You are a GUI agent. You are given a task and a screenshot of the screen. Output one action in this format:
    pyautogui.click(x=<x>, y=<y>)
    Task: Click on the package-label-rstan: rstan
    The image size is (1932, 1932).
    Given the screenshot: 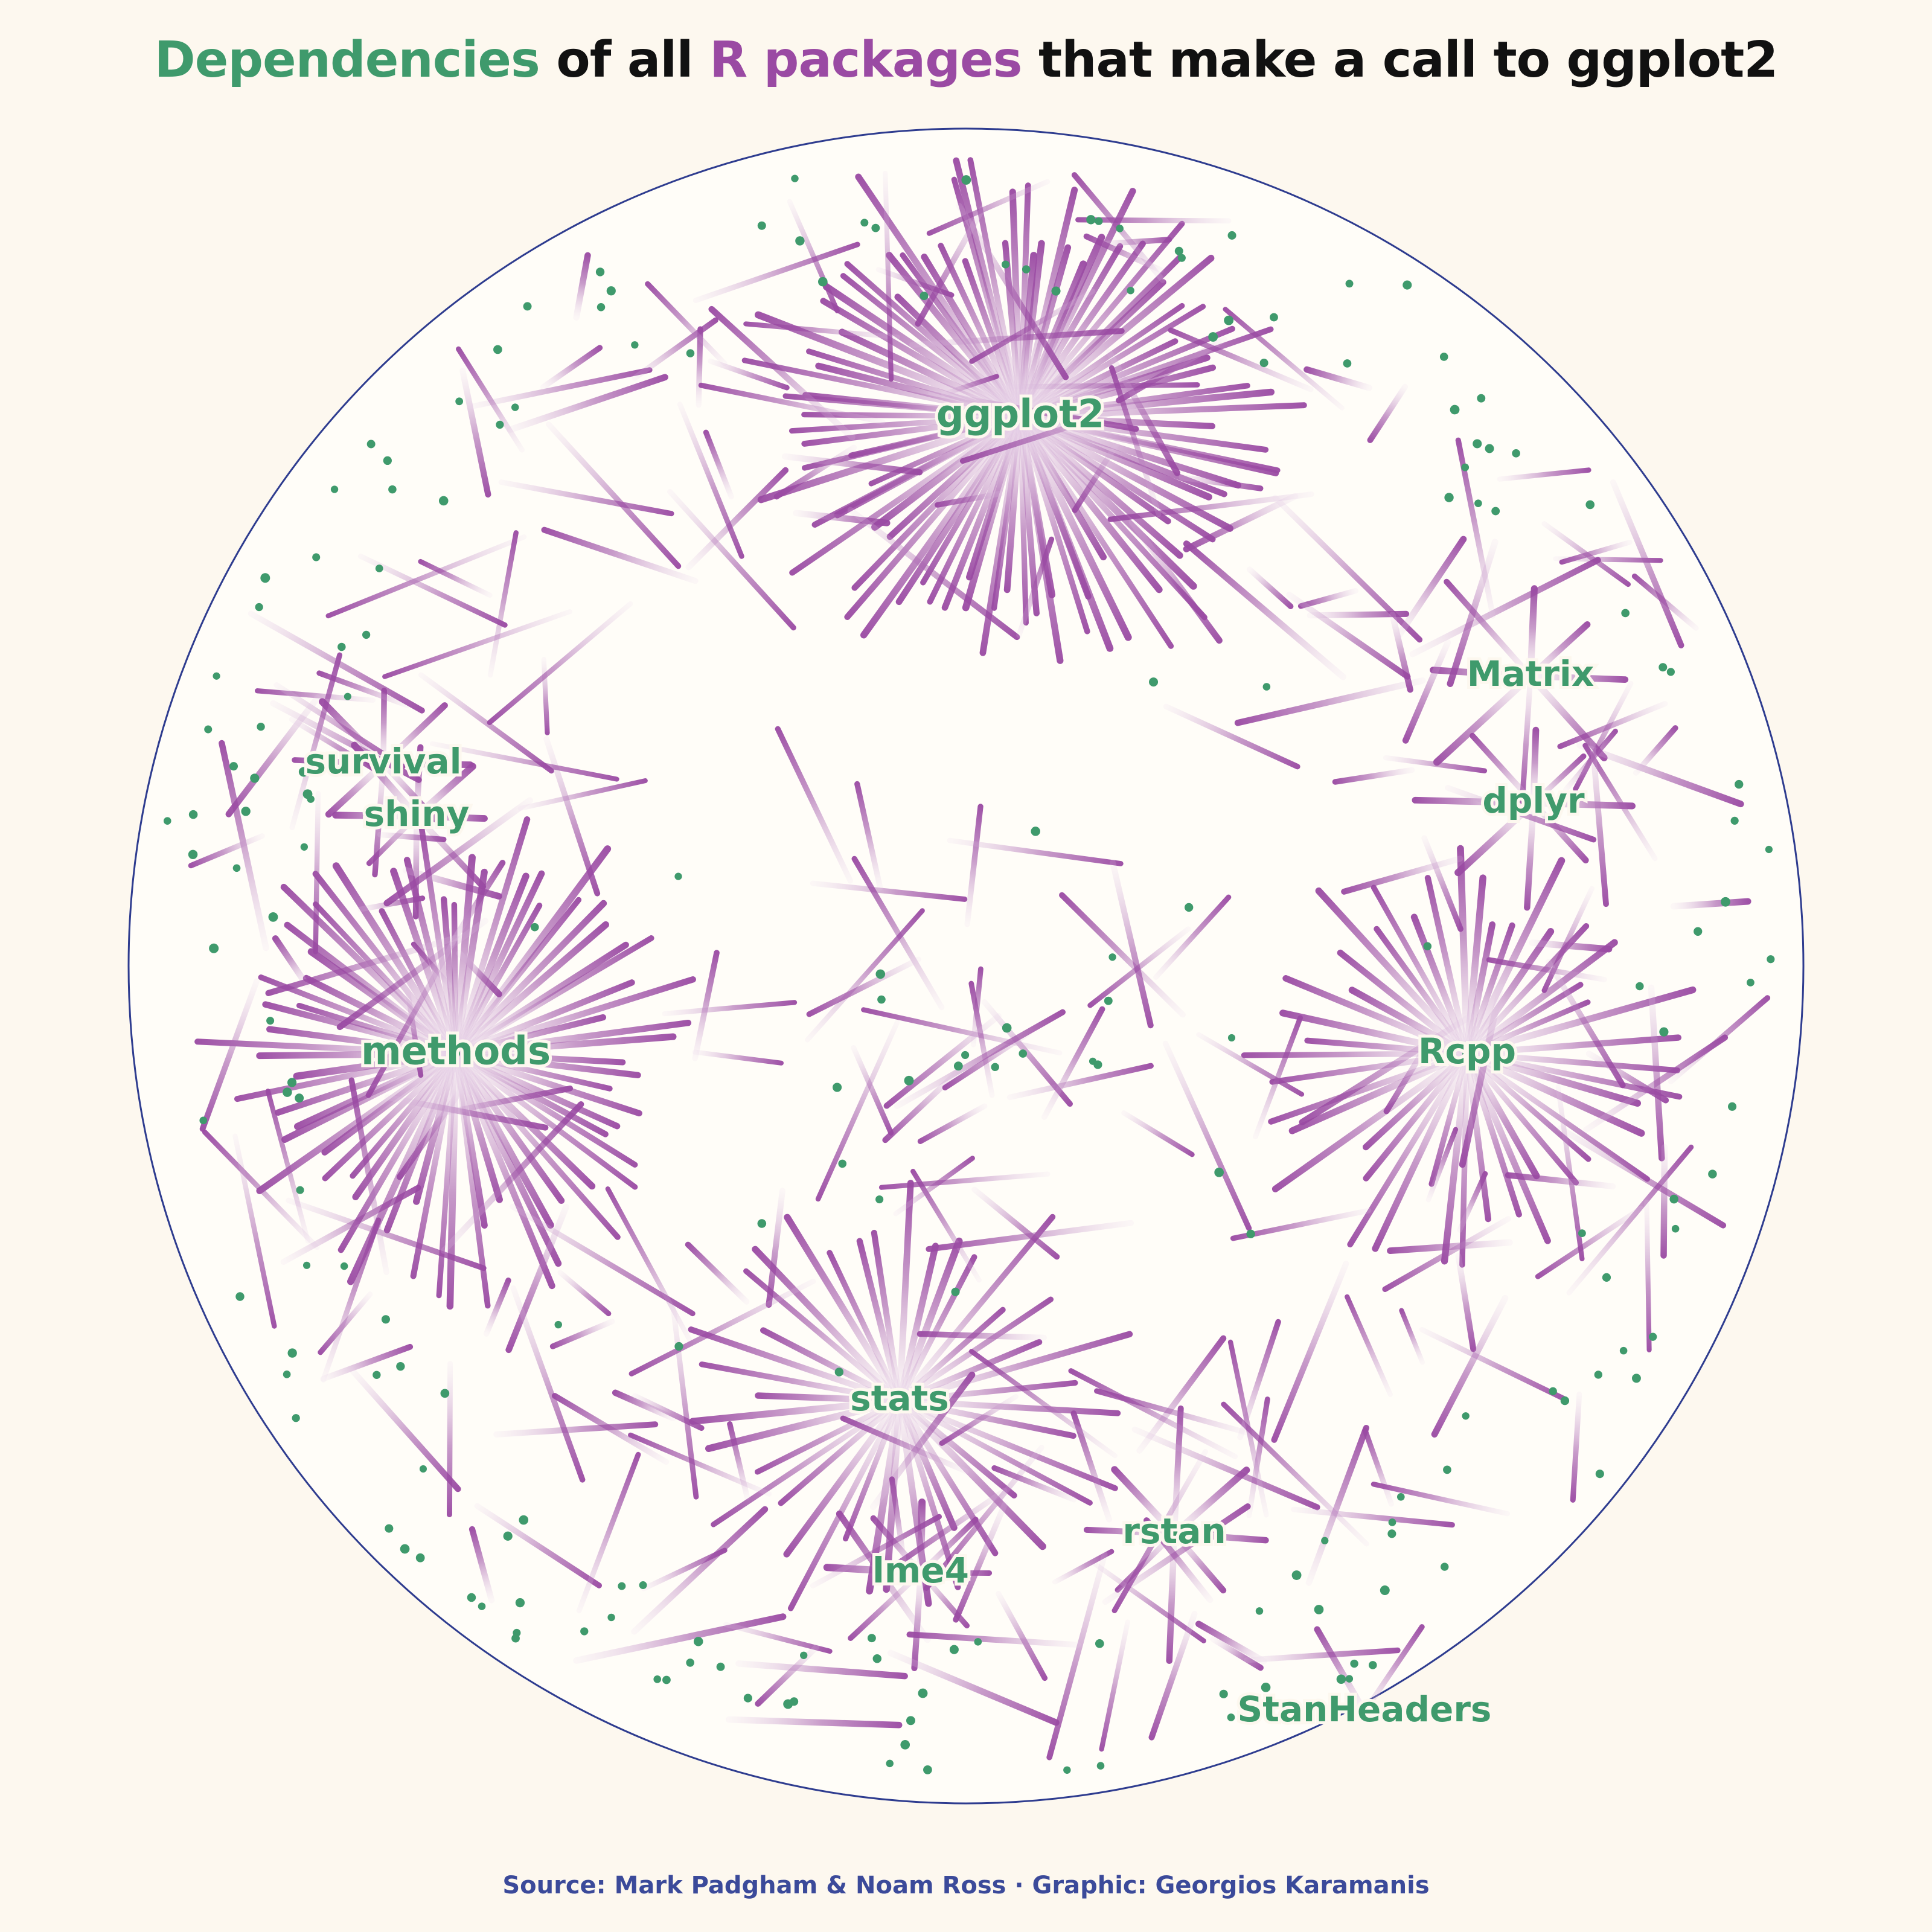 What is the action you would take?
    pyautogui.click(x=1174, y=1532)
    